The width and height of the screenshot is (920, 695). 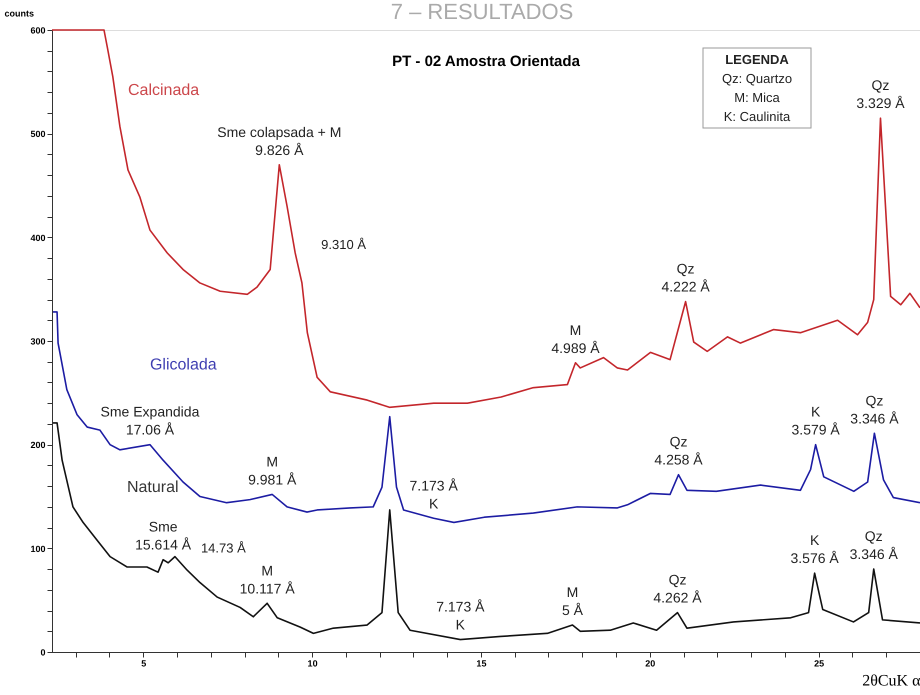 I want to click on annotation: Qz: Quartzo, so click(x=757, y=78).